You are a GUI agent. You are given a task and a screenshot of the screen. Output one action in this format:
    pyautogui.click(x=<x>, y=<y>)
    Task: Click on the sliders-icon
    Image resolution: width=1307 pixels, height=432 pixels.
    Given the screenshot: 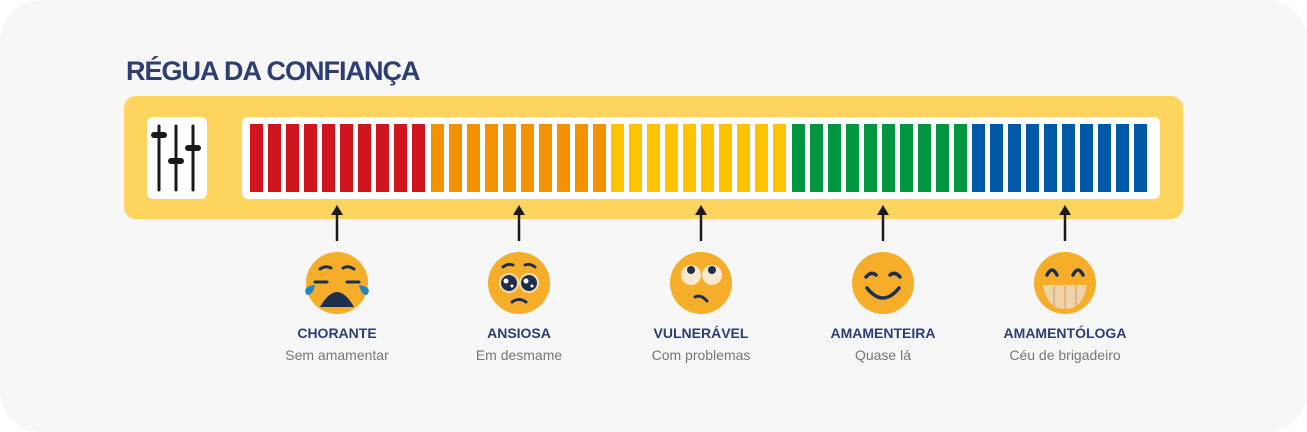 What is the action you would take?
    pyautogui.click(x=177, y=158)
    